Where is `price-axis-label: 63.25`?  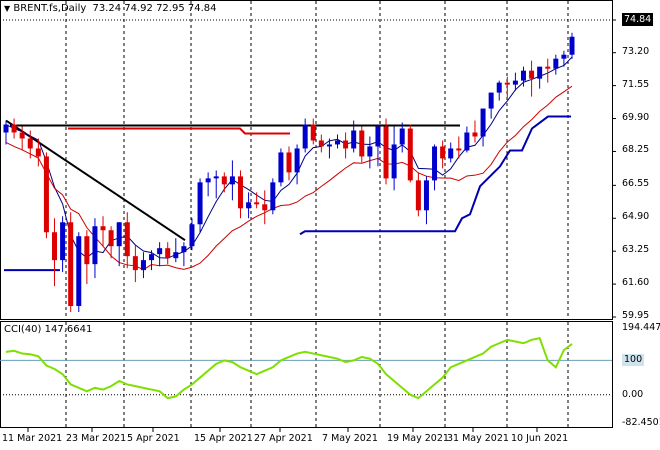
price-axis-label: 63.25 is located at coordinates (636, 250).